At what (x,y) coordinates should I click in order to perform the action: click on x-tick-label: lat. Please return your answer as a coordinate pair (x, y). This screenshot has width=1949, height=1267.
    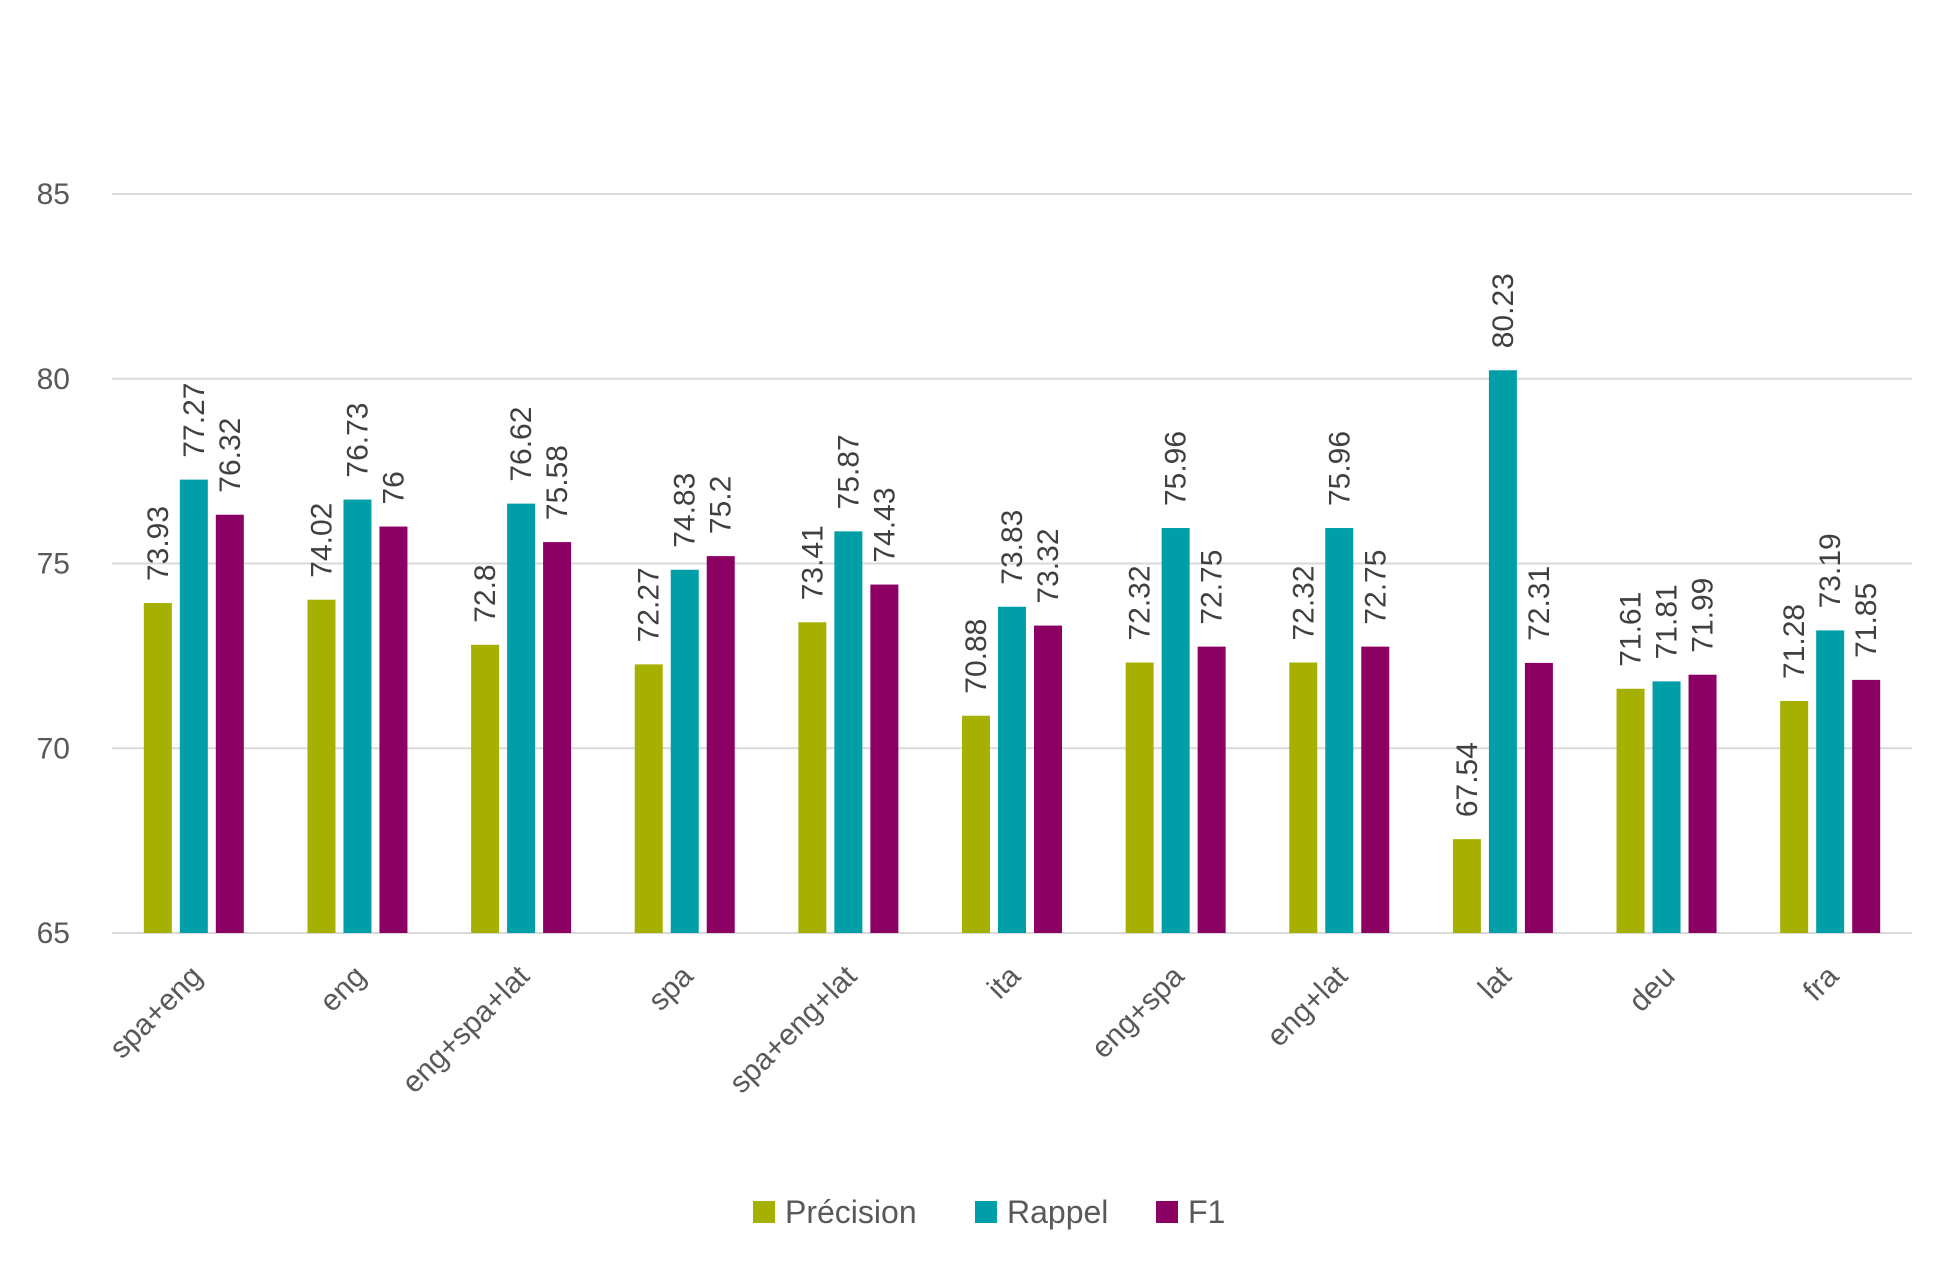
    Looking at the image, I should click on (1495, 982).